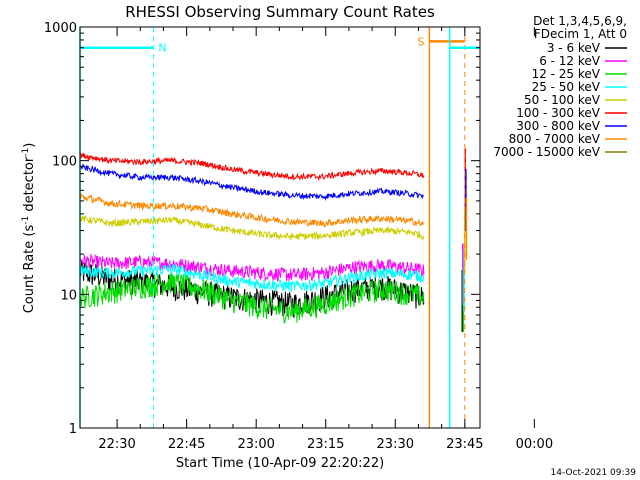 Image resolution: width=640 pixels, height=480 pixels. Describe the element at coordinates (555, 139) in the screenshot. I see `legend-label-7: 800 - 7000 keV` at that location.